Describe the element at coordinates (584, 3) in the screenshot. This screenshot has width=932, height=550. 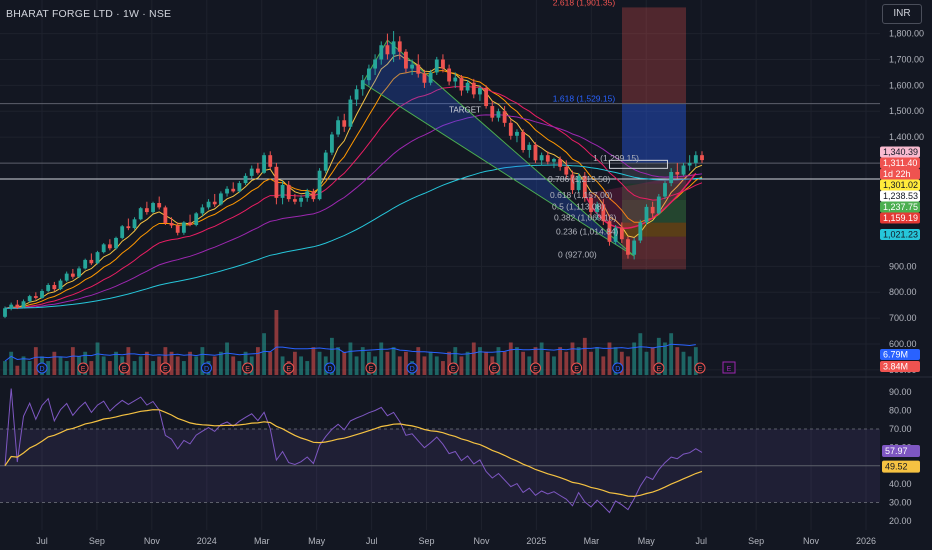
I see `fib-level-label: 2.618 (1,901.35)` at that location.